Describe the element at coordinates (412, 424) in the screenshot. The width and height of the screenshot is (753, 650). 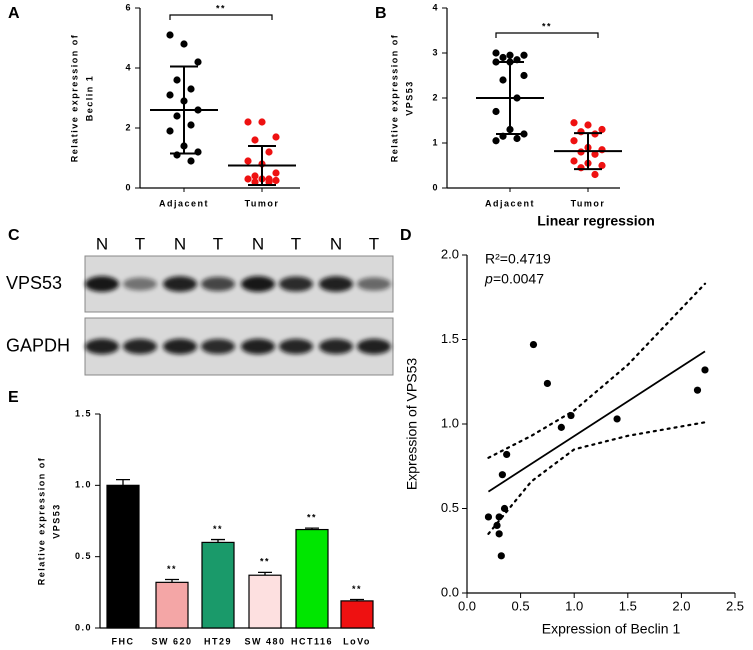
I see `y-axis-label: Expression of VPS53` at that location.